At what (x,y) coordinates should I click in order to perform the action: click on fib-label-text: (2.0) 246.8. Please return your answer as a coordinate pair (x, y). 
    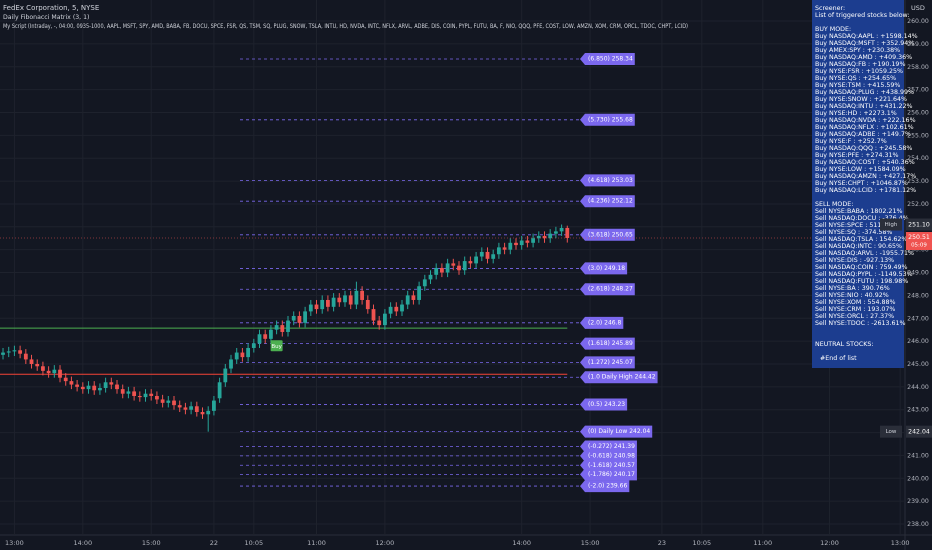
    Looking at the image, I should click on (604, 322).